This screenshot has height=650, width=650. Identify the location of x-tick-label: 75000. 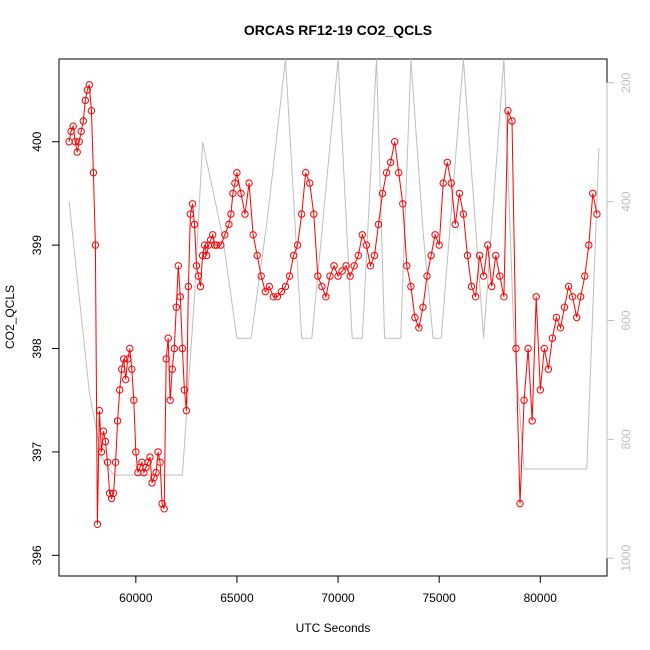
(439, 598).